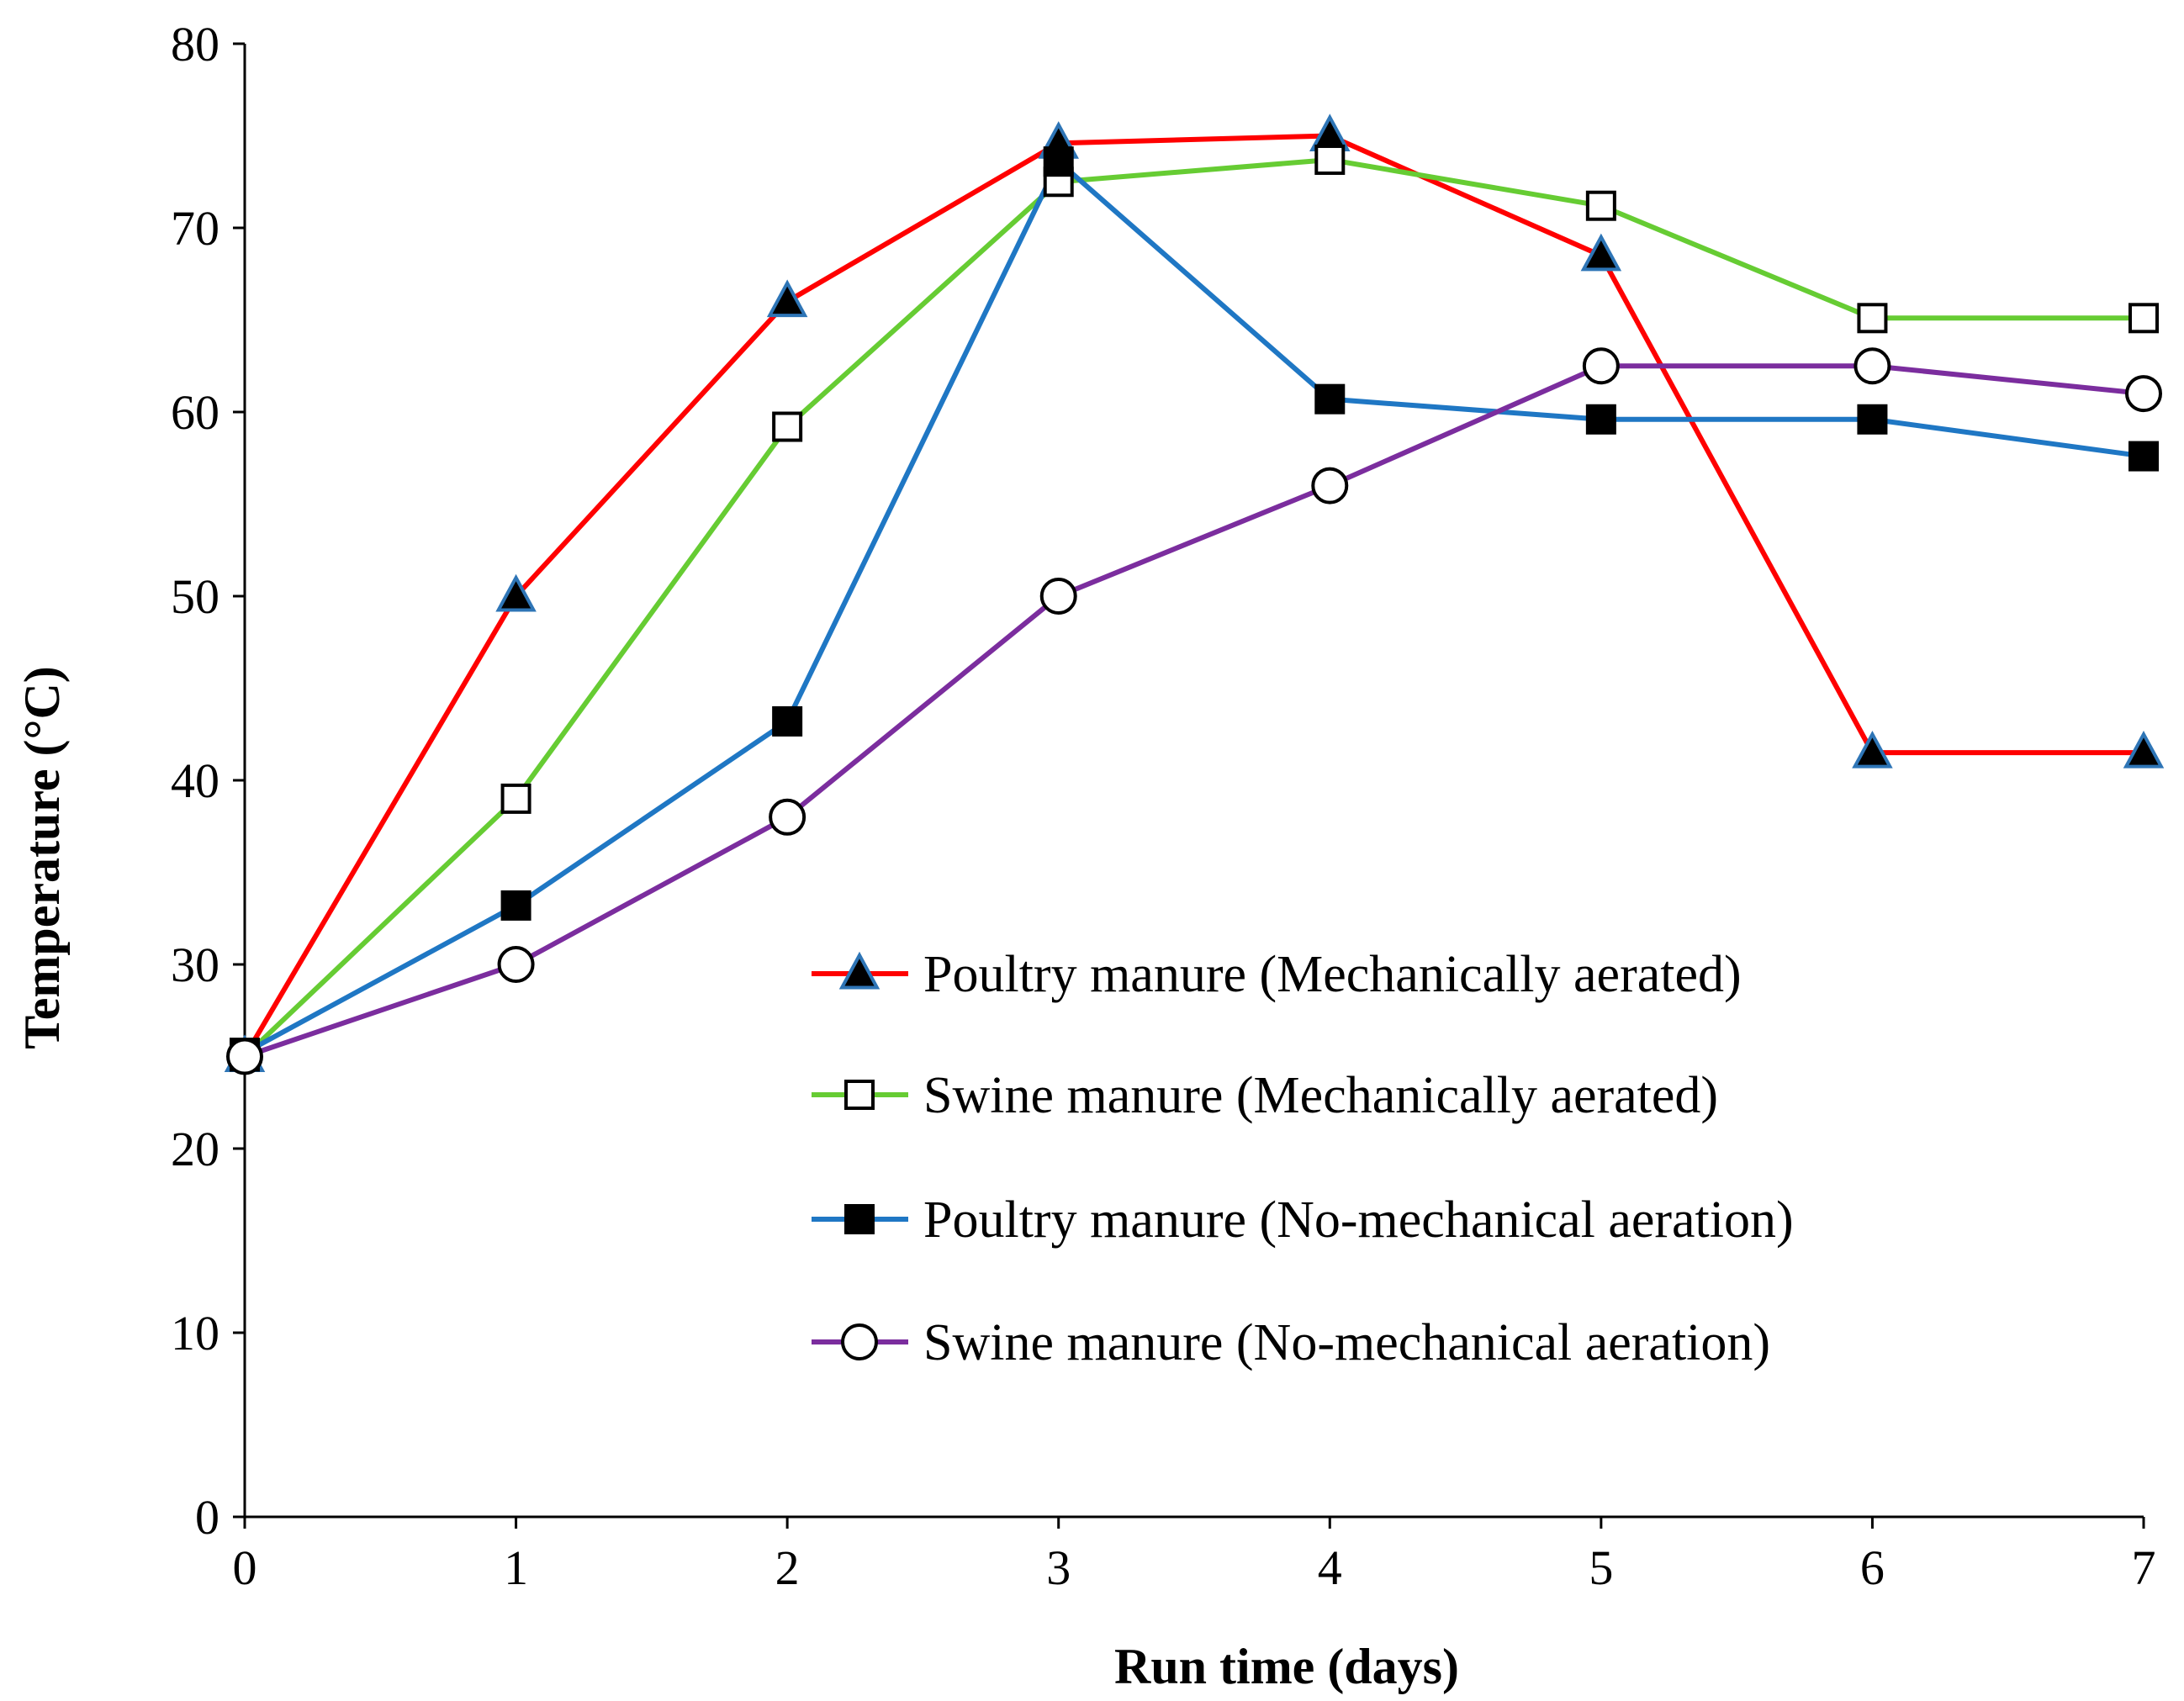  I want to click on x-tick-label: 6, so click(1872, 1567).